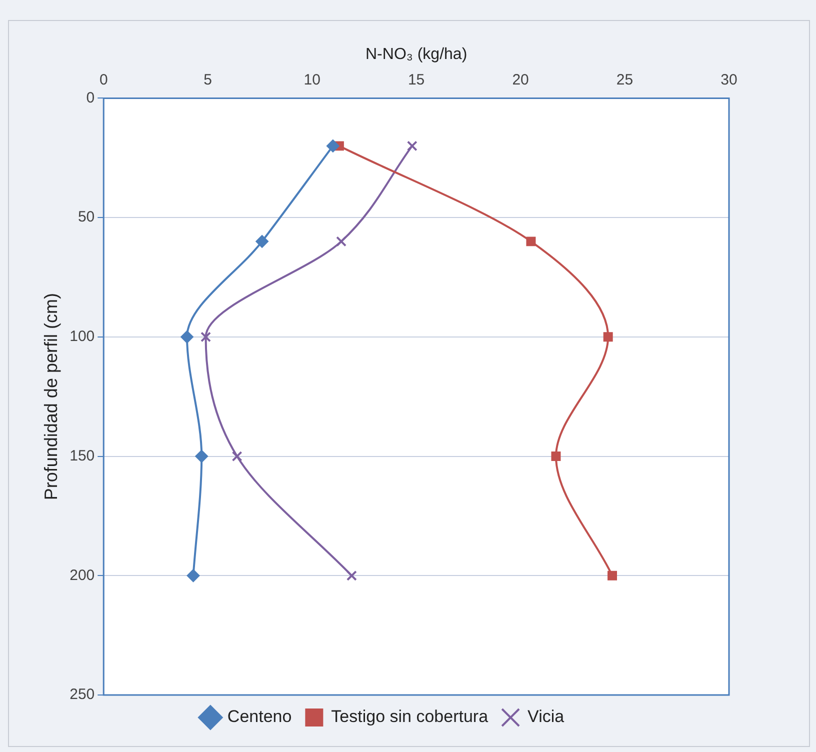 This screenshot has height=752, width=816. I want to click on x-axis-title: N-NO₃ (kg/ha), so click(416, 55).